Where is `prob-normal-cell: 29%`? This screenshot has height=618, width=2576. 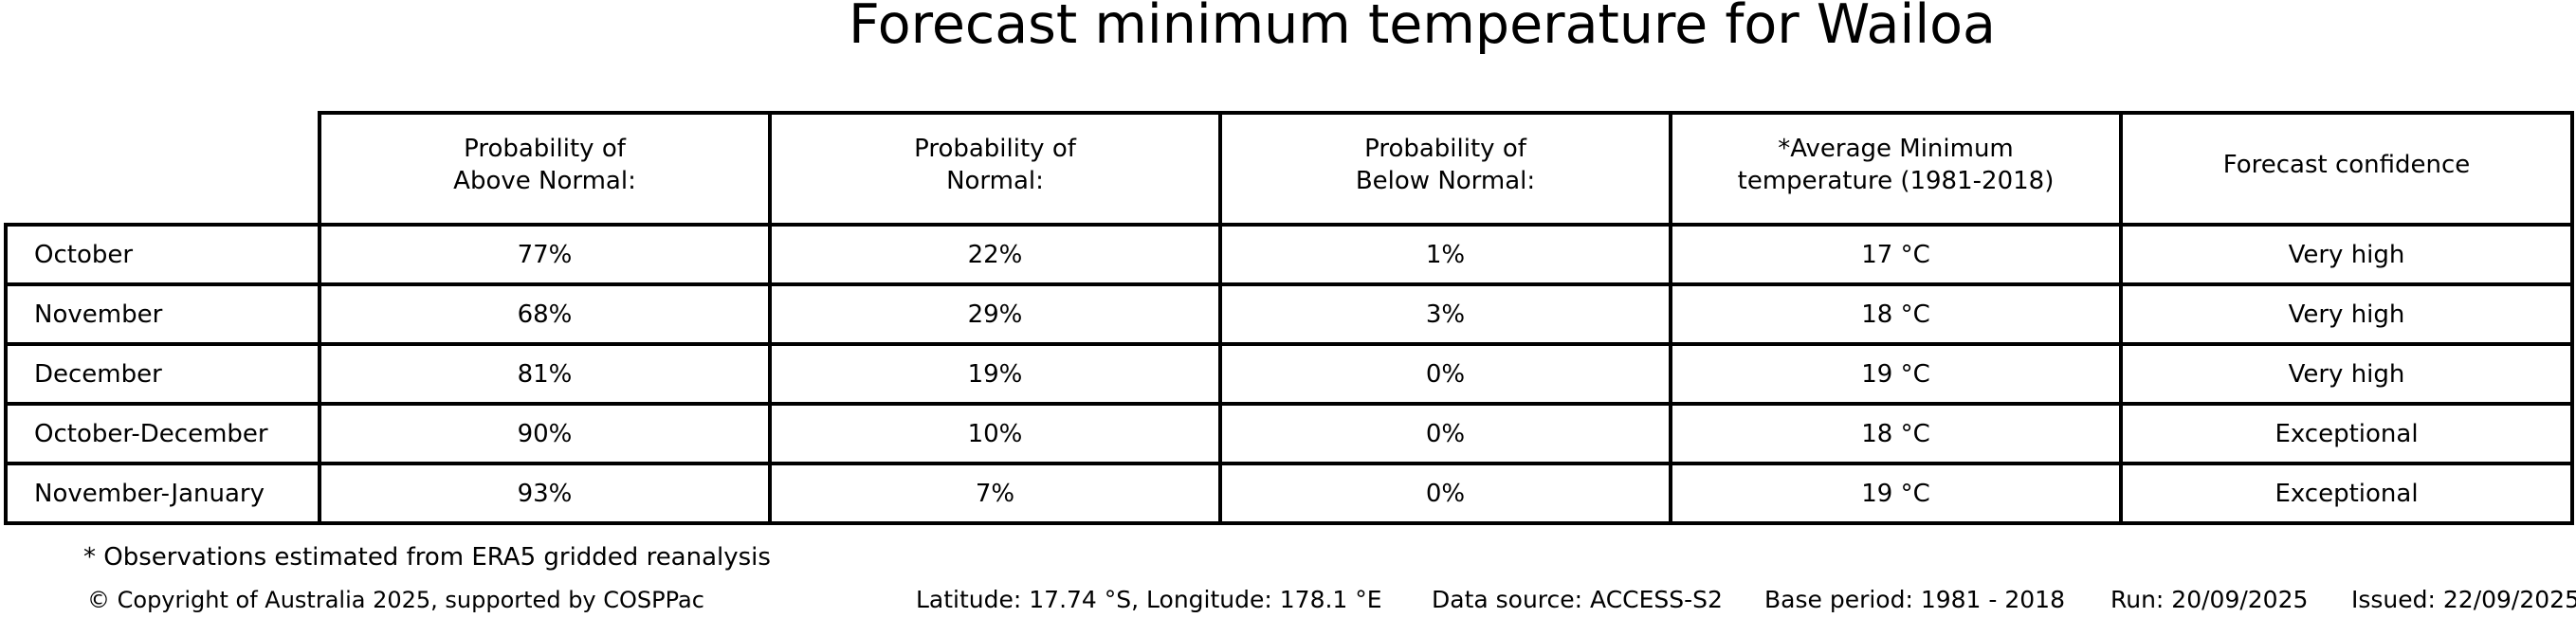 prob-normal-cell: 29% is located at coordinates (995, 314).